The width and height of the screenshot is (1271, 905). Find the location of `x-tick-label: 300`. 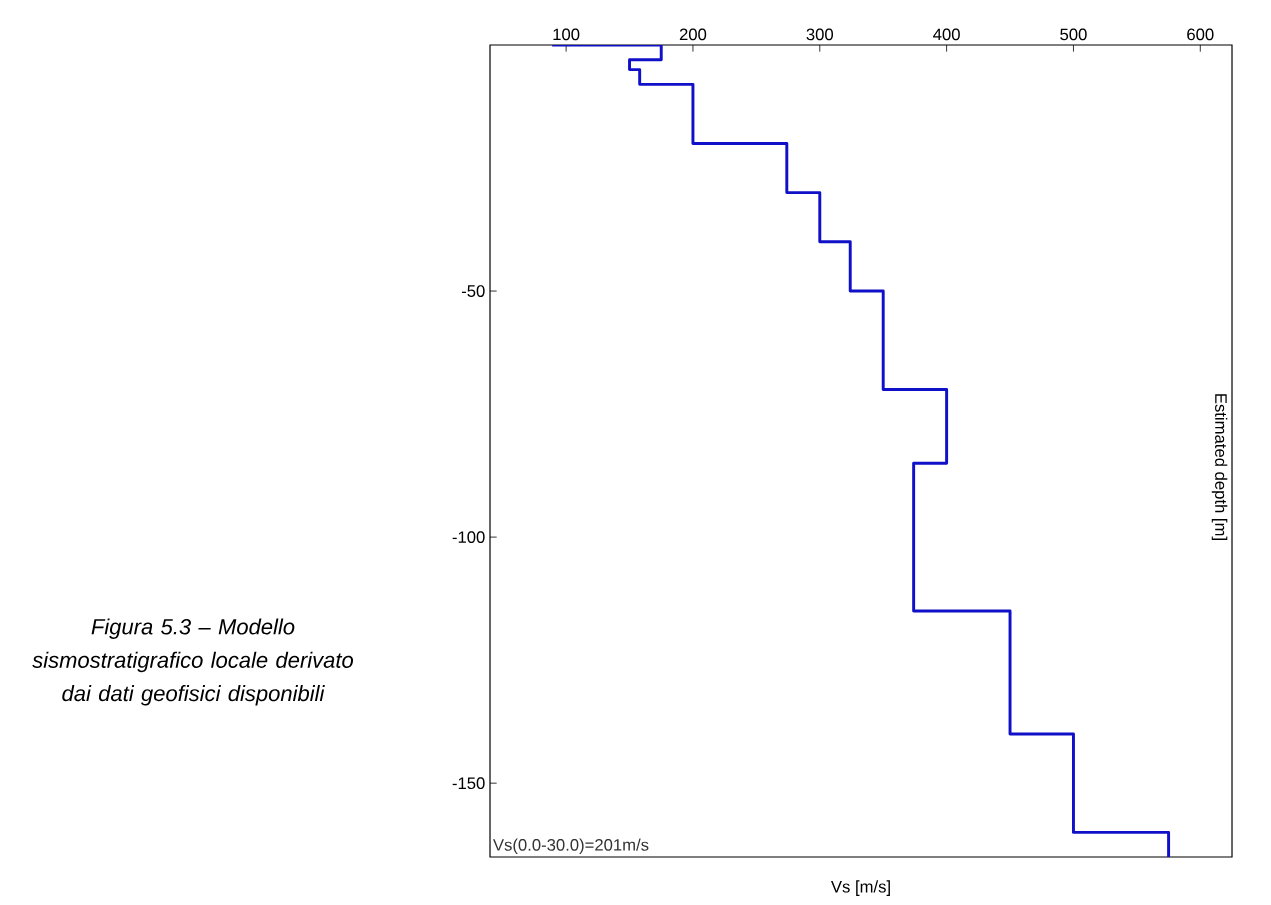

x-tick-label: 300 is located at coordinates (820, 34).